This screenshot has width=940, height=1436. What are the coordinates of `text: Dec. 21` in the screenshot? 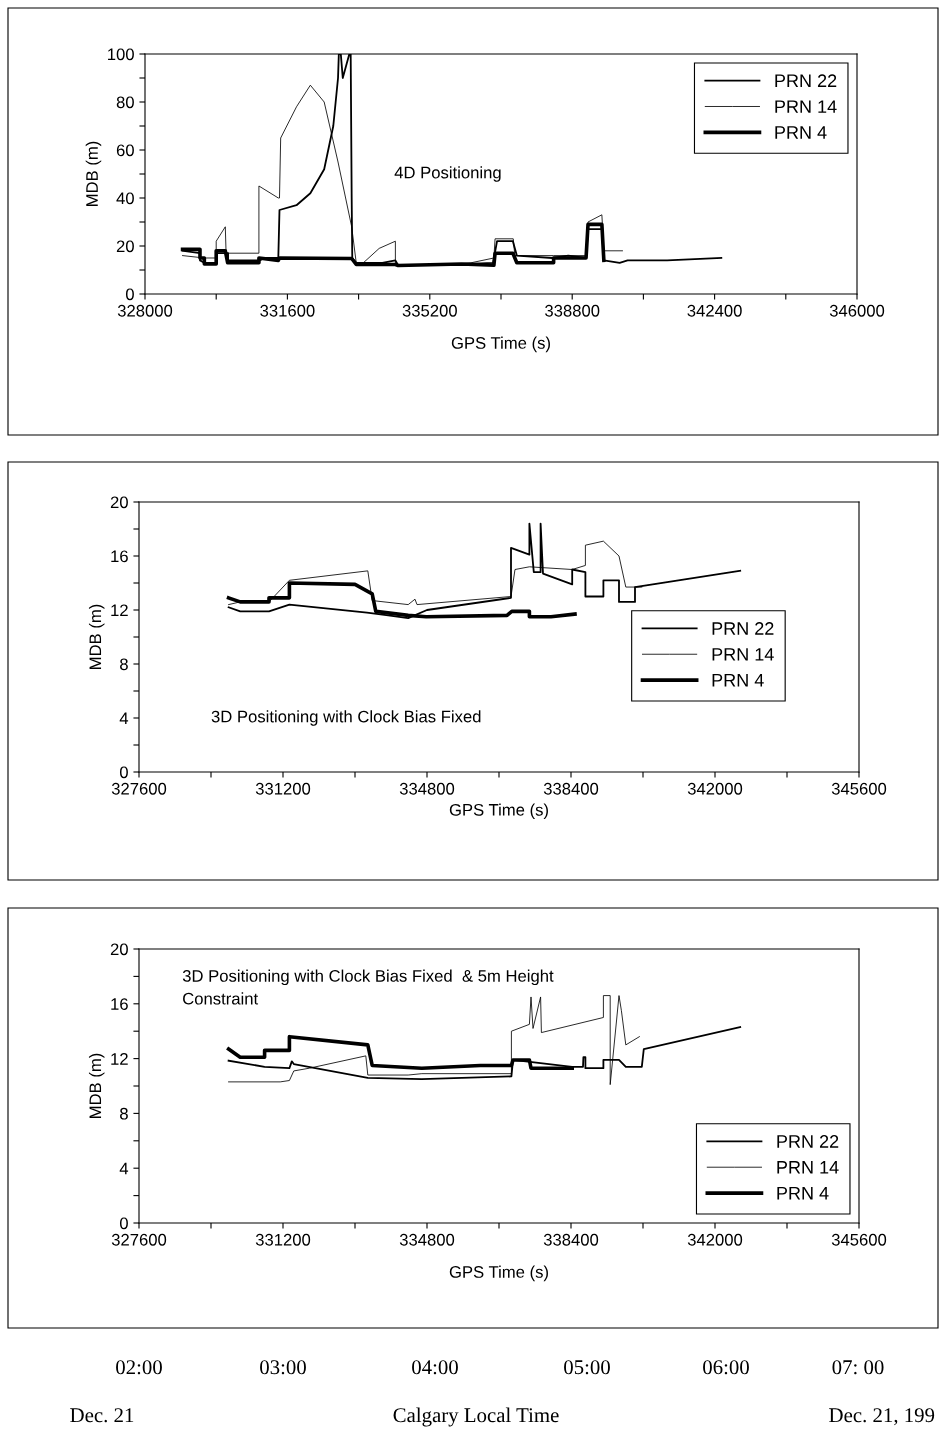 It's located at (102, 1415).